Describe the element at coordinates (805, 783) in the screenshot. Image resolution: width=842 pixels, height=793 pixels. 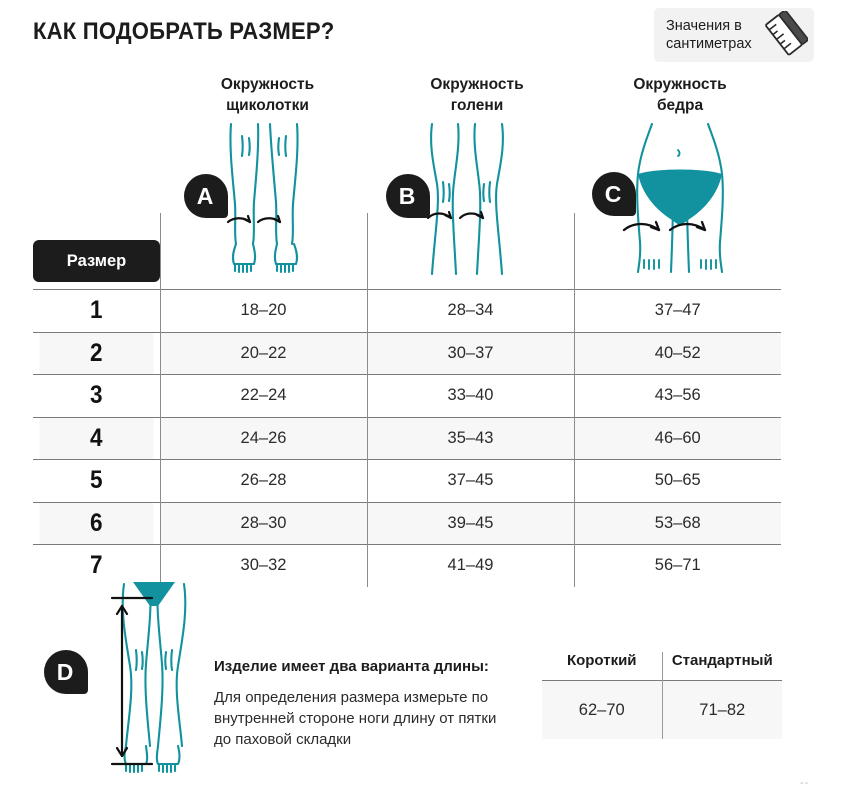
I see `corner-artifact: --` at that location.